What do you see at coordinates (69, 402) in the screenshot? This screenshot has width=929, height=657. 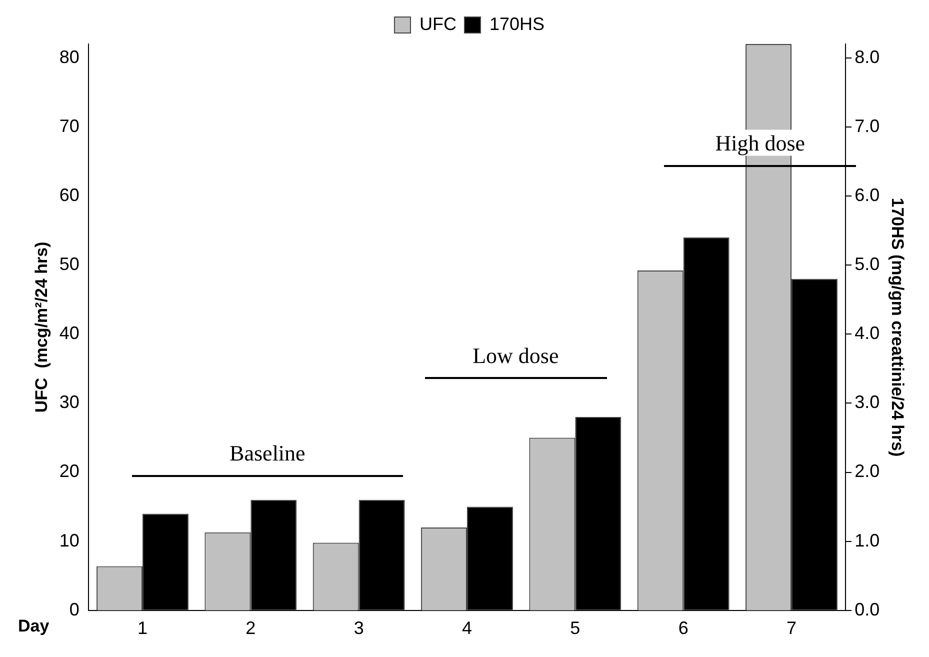 I see `y-tick-label: 30` at bounding box center [69, 402].